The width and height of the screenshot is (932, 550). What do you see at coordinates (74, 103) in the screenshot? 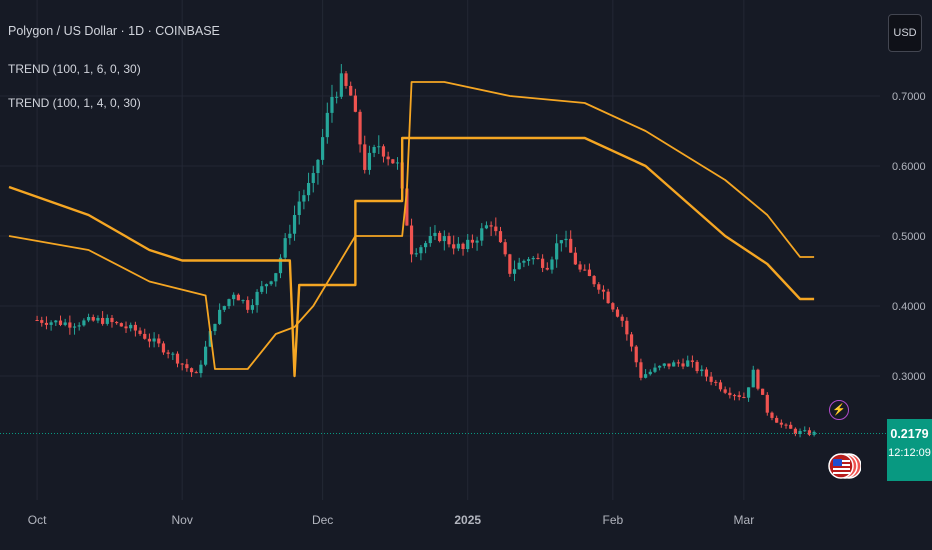
I see `indicator-legend-2: TREND (100, 1, 4, 0, 30)` at bounding box center [74, 103].